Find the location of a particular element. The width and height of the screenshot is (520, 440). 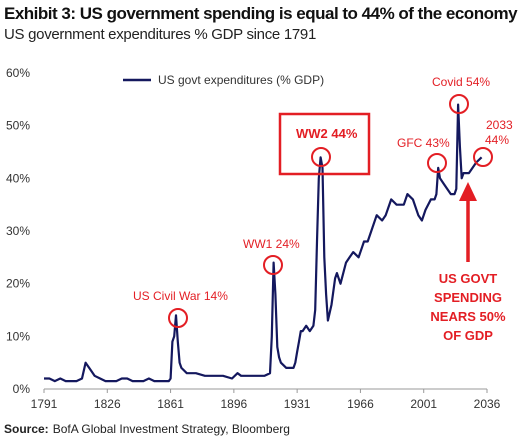

y-tick-label: 30% is located at coordinates (18, 231).